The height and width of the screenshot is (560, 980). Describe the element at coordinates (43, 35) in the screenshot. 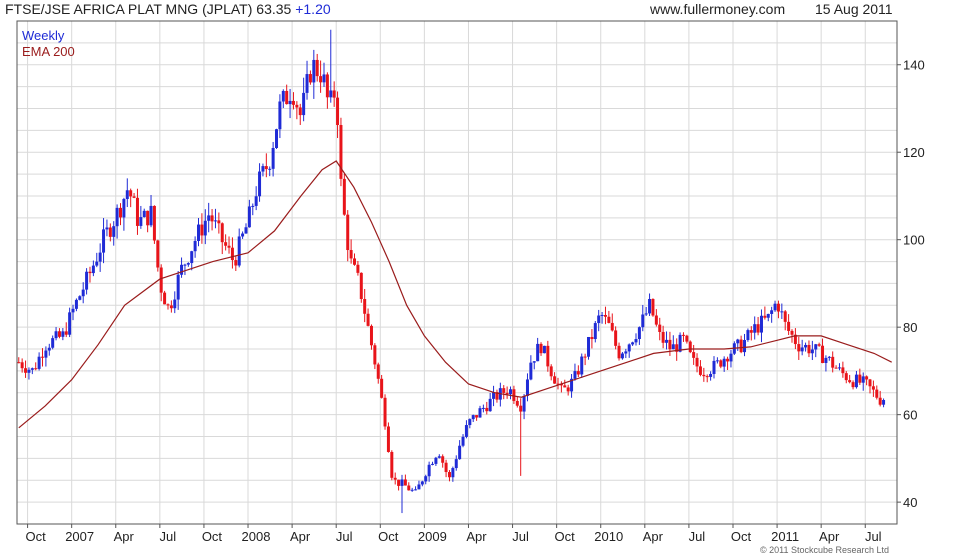

I see `legend-weekly: Weekly` at that location.